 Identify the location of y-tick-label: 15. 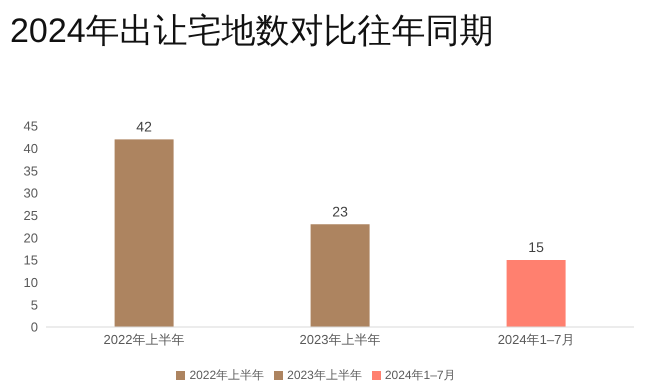
(31, 260).